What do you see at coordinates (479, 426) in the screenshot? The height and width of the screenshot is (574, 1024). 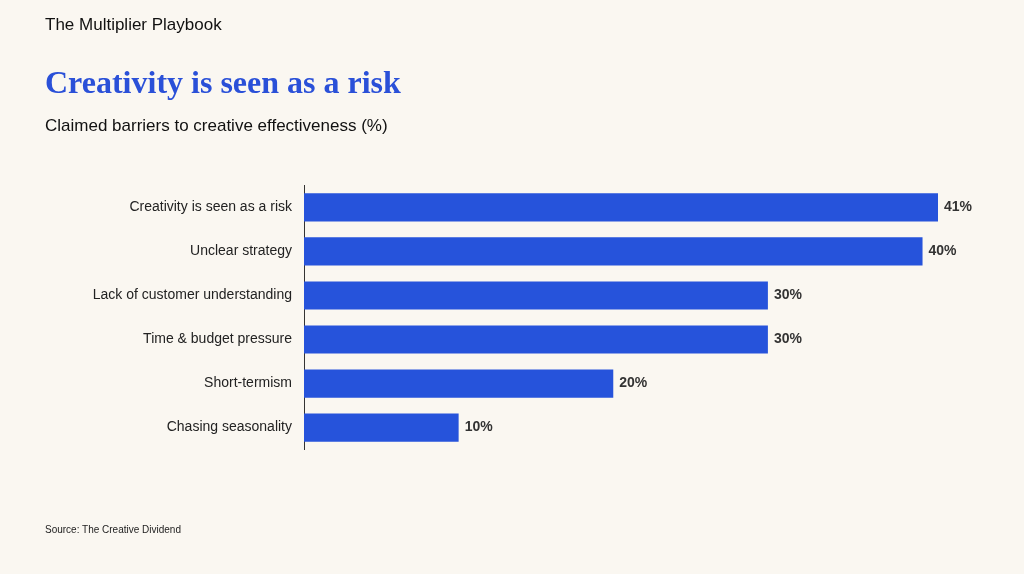 I see `data-label: 10%` at bounding box center [479, 426].